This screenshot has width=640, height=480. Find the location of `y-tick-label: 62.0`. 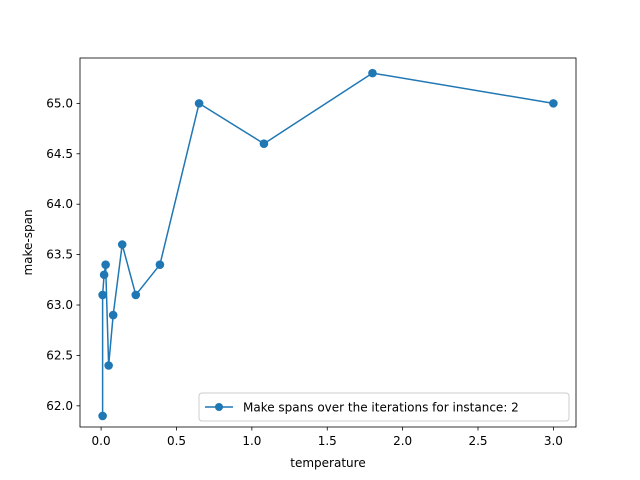

y-tick-label: 62.0 is located at coordinates (59, 406).